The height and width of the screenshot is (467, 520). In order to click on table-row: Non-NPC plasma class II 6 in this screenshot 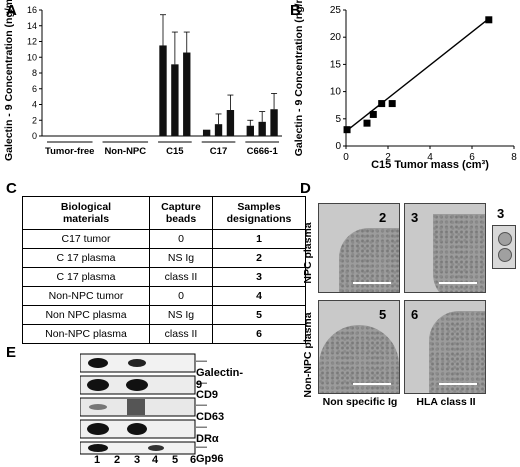, I will do `click(164, 334)`.